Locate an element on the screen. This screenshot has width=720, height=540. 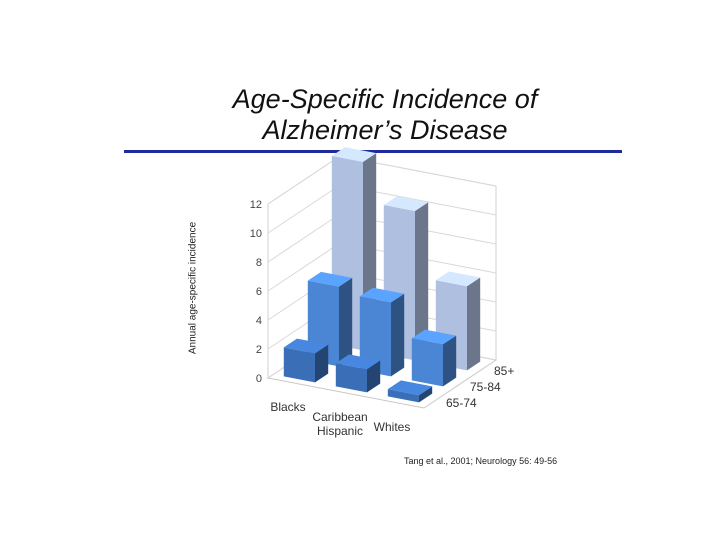
category-label: Blacks is located at coordinates (287, 407).